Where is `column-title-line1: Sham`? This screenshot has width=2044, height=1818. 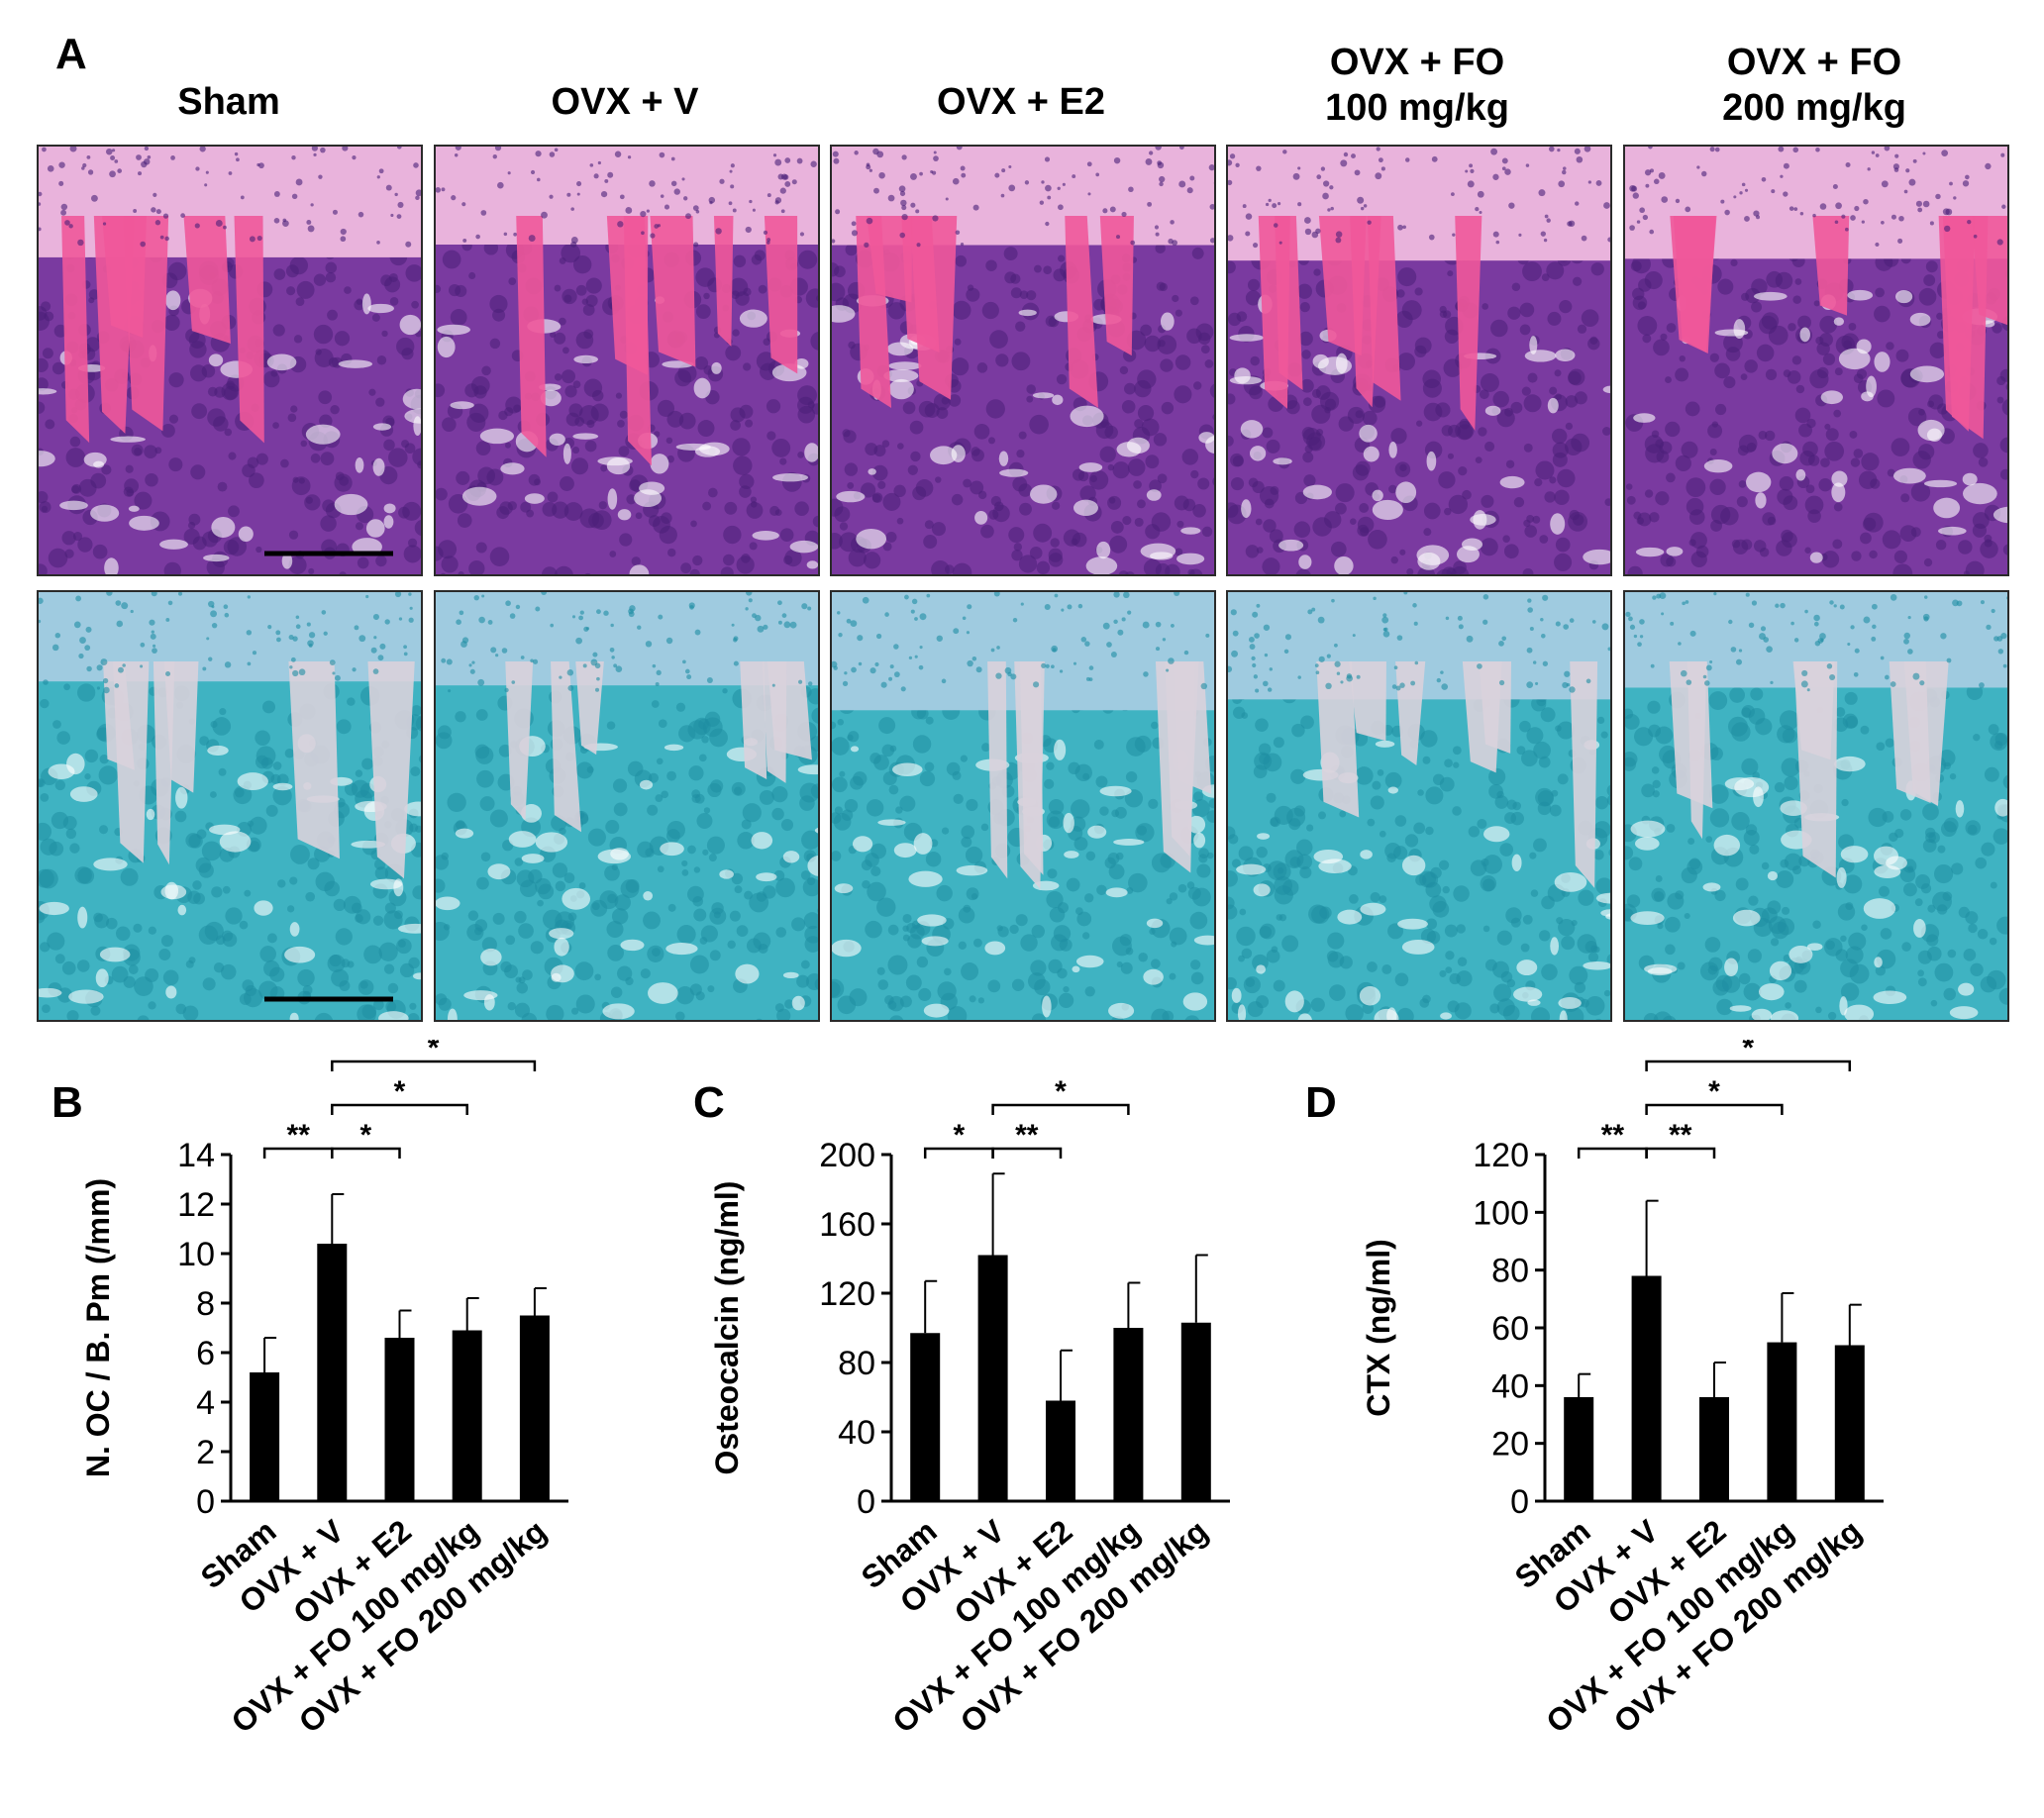
column-title-line1: Sham is located at coordinates (228, 102).